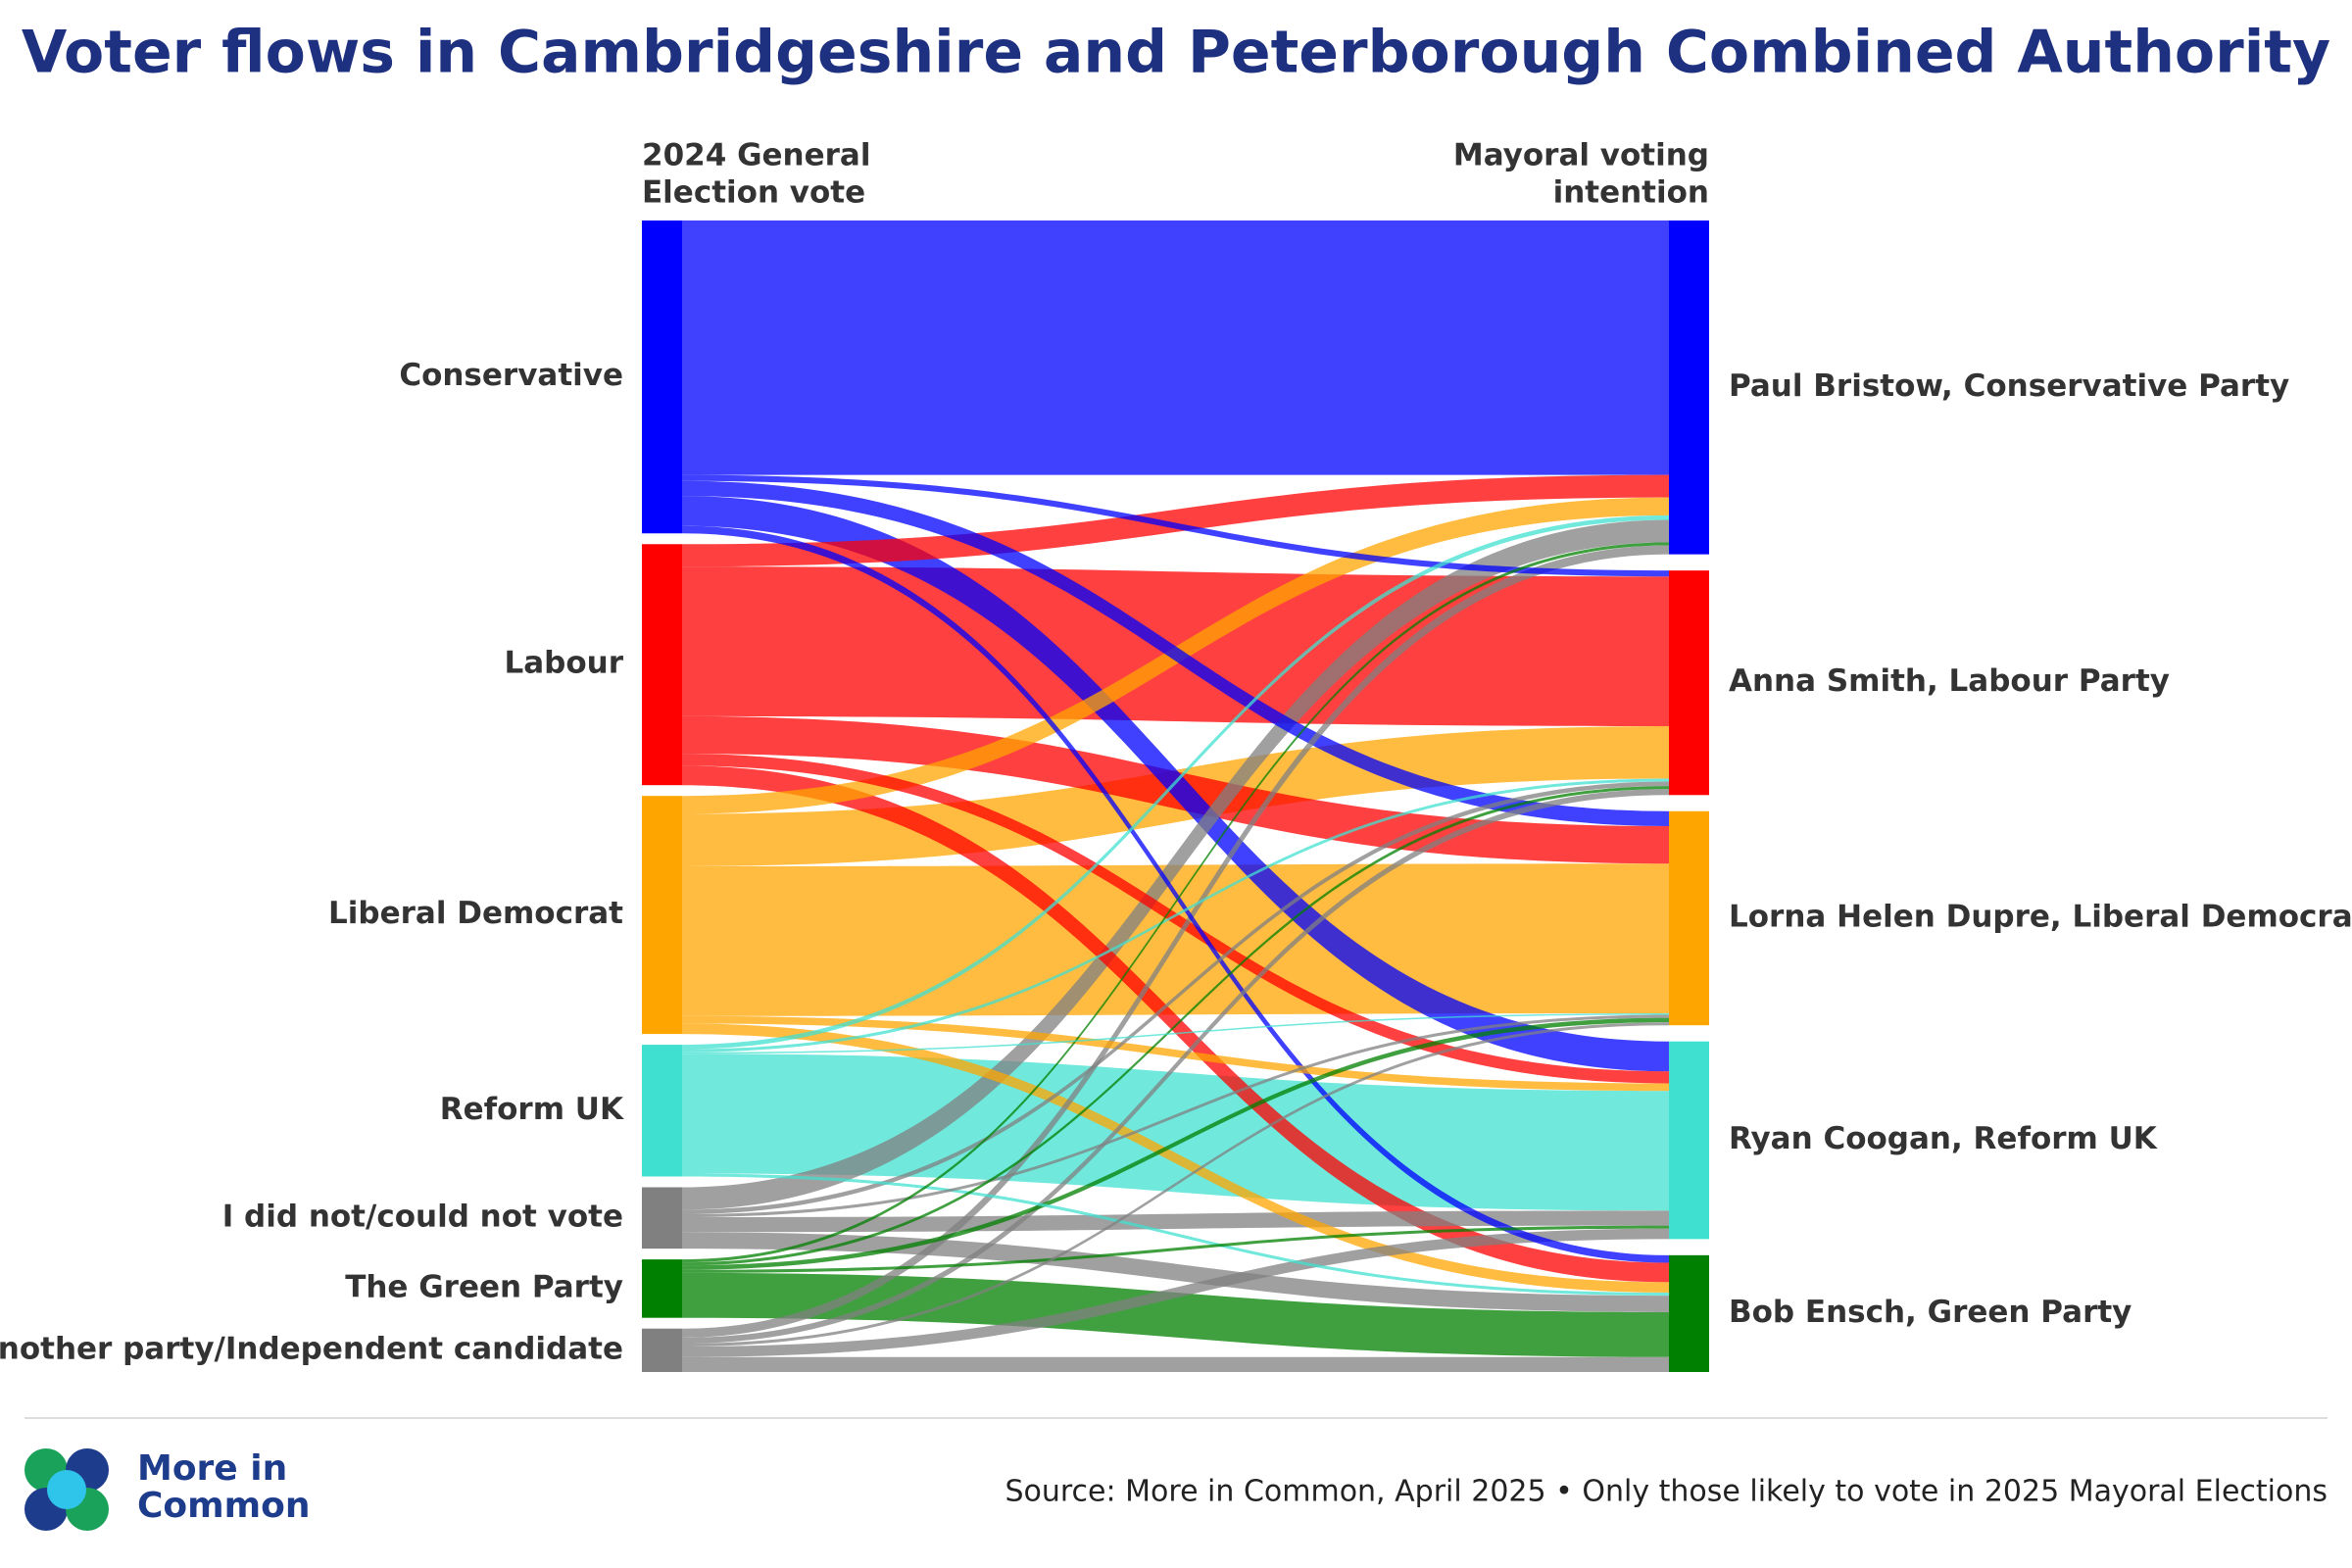 The width and height of the screenshot is (2352, 1568). Describe the element at coordinates (532, 1109) in the screenshot. I see `source-label: Reform UK` at that location.